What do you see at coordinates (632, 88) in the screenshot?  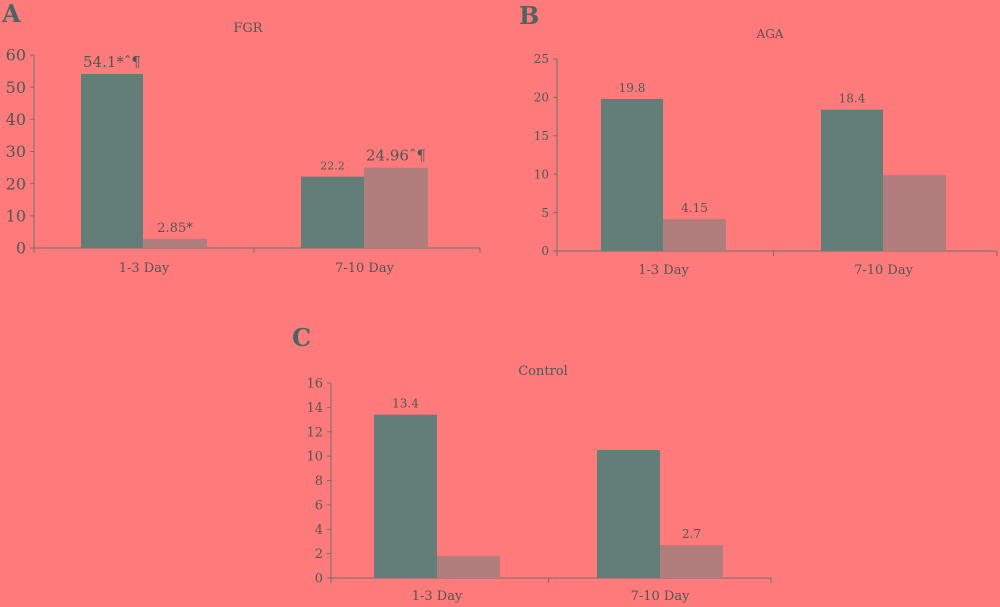 I see `data-label: 19.8` at bounding box center [632, 88].